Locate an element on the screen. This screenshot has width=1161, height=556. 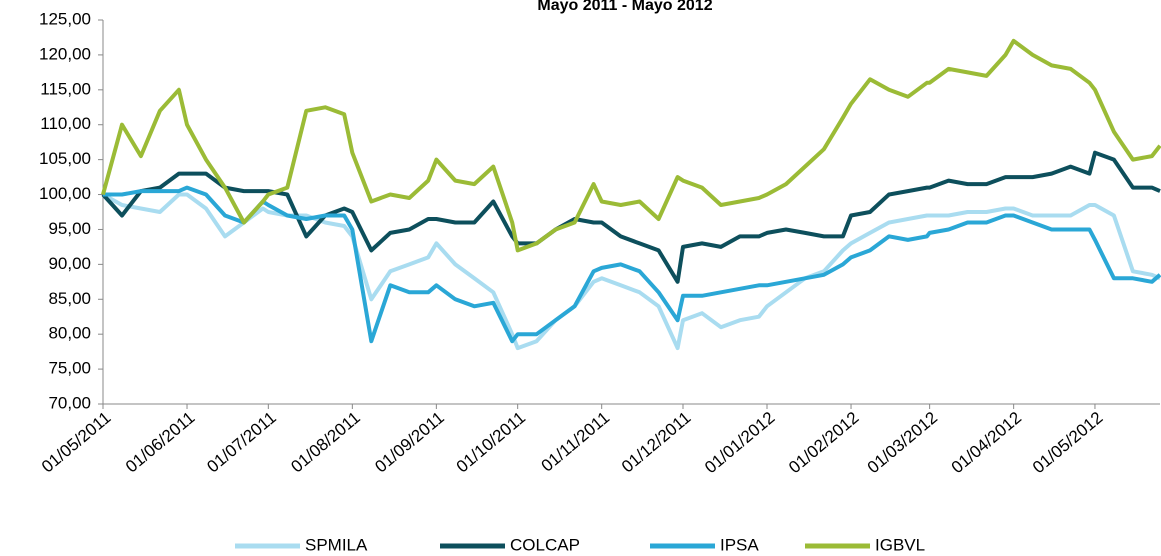
x-tick-label: 01/06/2011 is located at coordinates (160, 442).